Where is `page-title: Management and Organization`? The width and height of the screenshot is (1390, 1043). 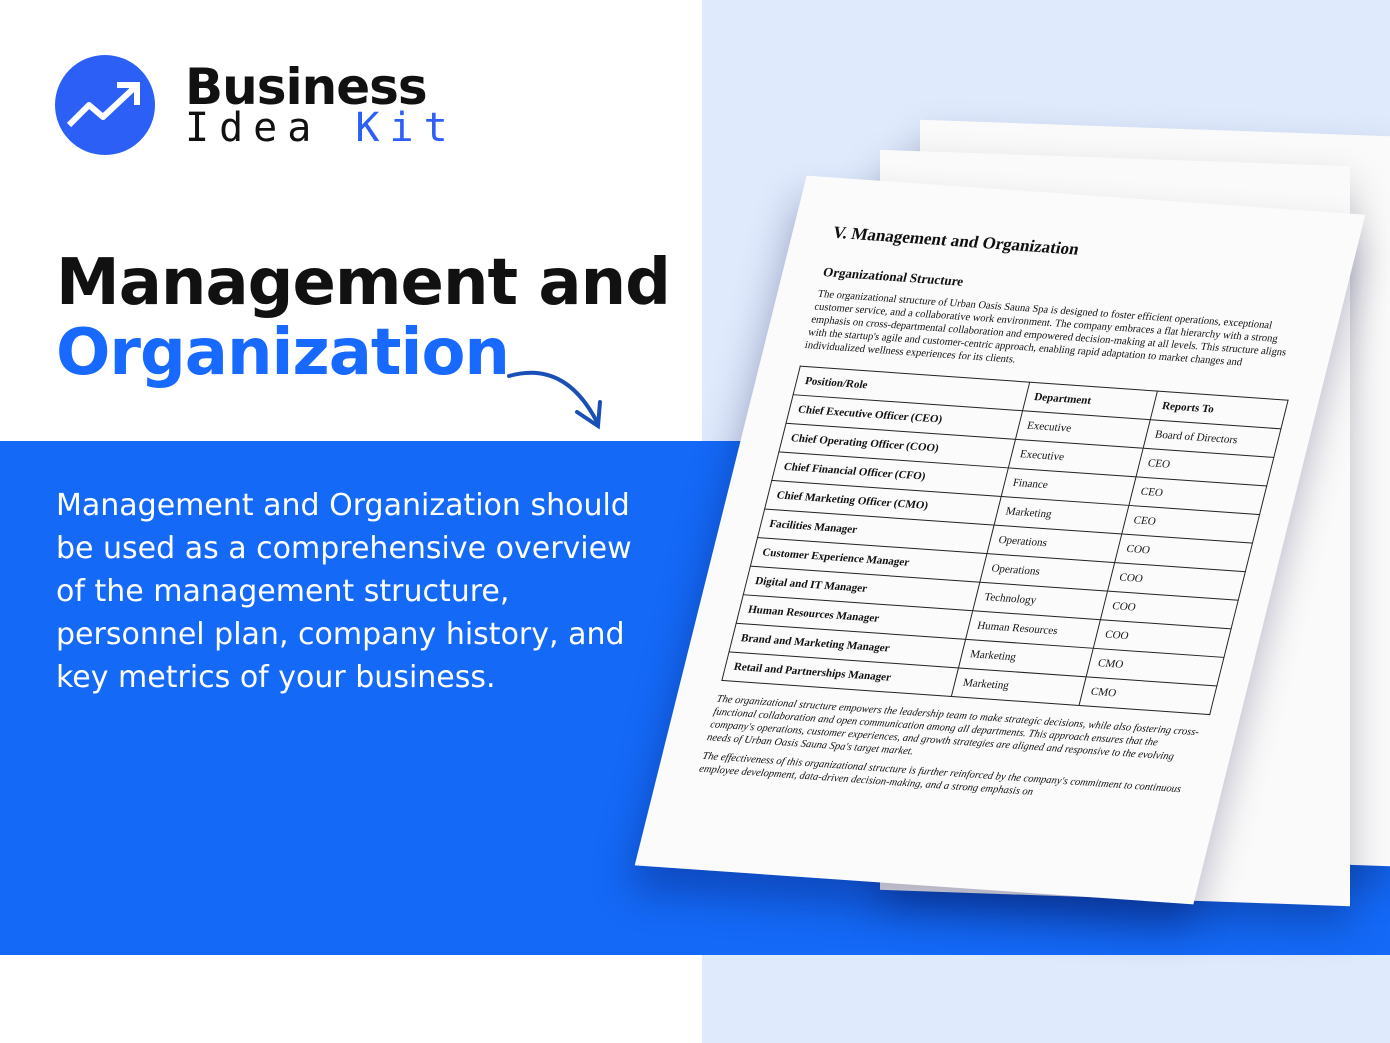 page-title: Management and Organization is located at coordinates (363, 318).